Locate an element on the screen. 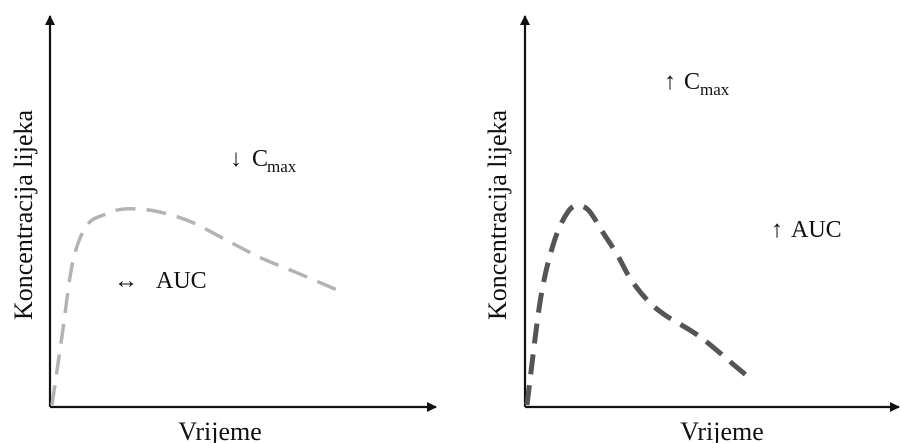 The height and width of the screenshot is (443, 901). annotation-auc: ↔ AUC is located at coordinates (160, 281).